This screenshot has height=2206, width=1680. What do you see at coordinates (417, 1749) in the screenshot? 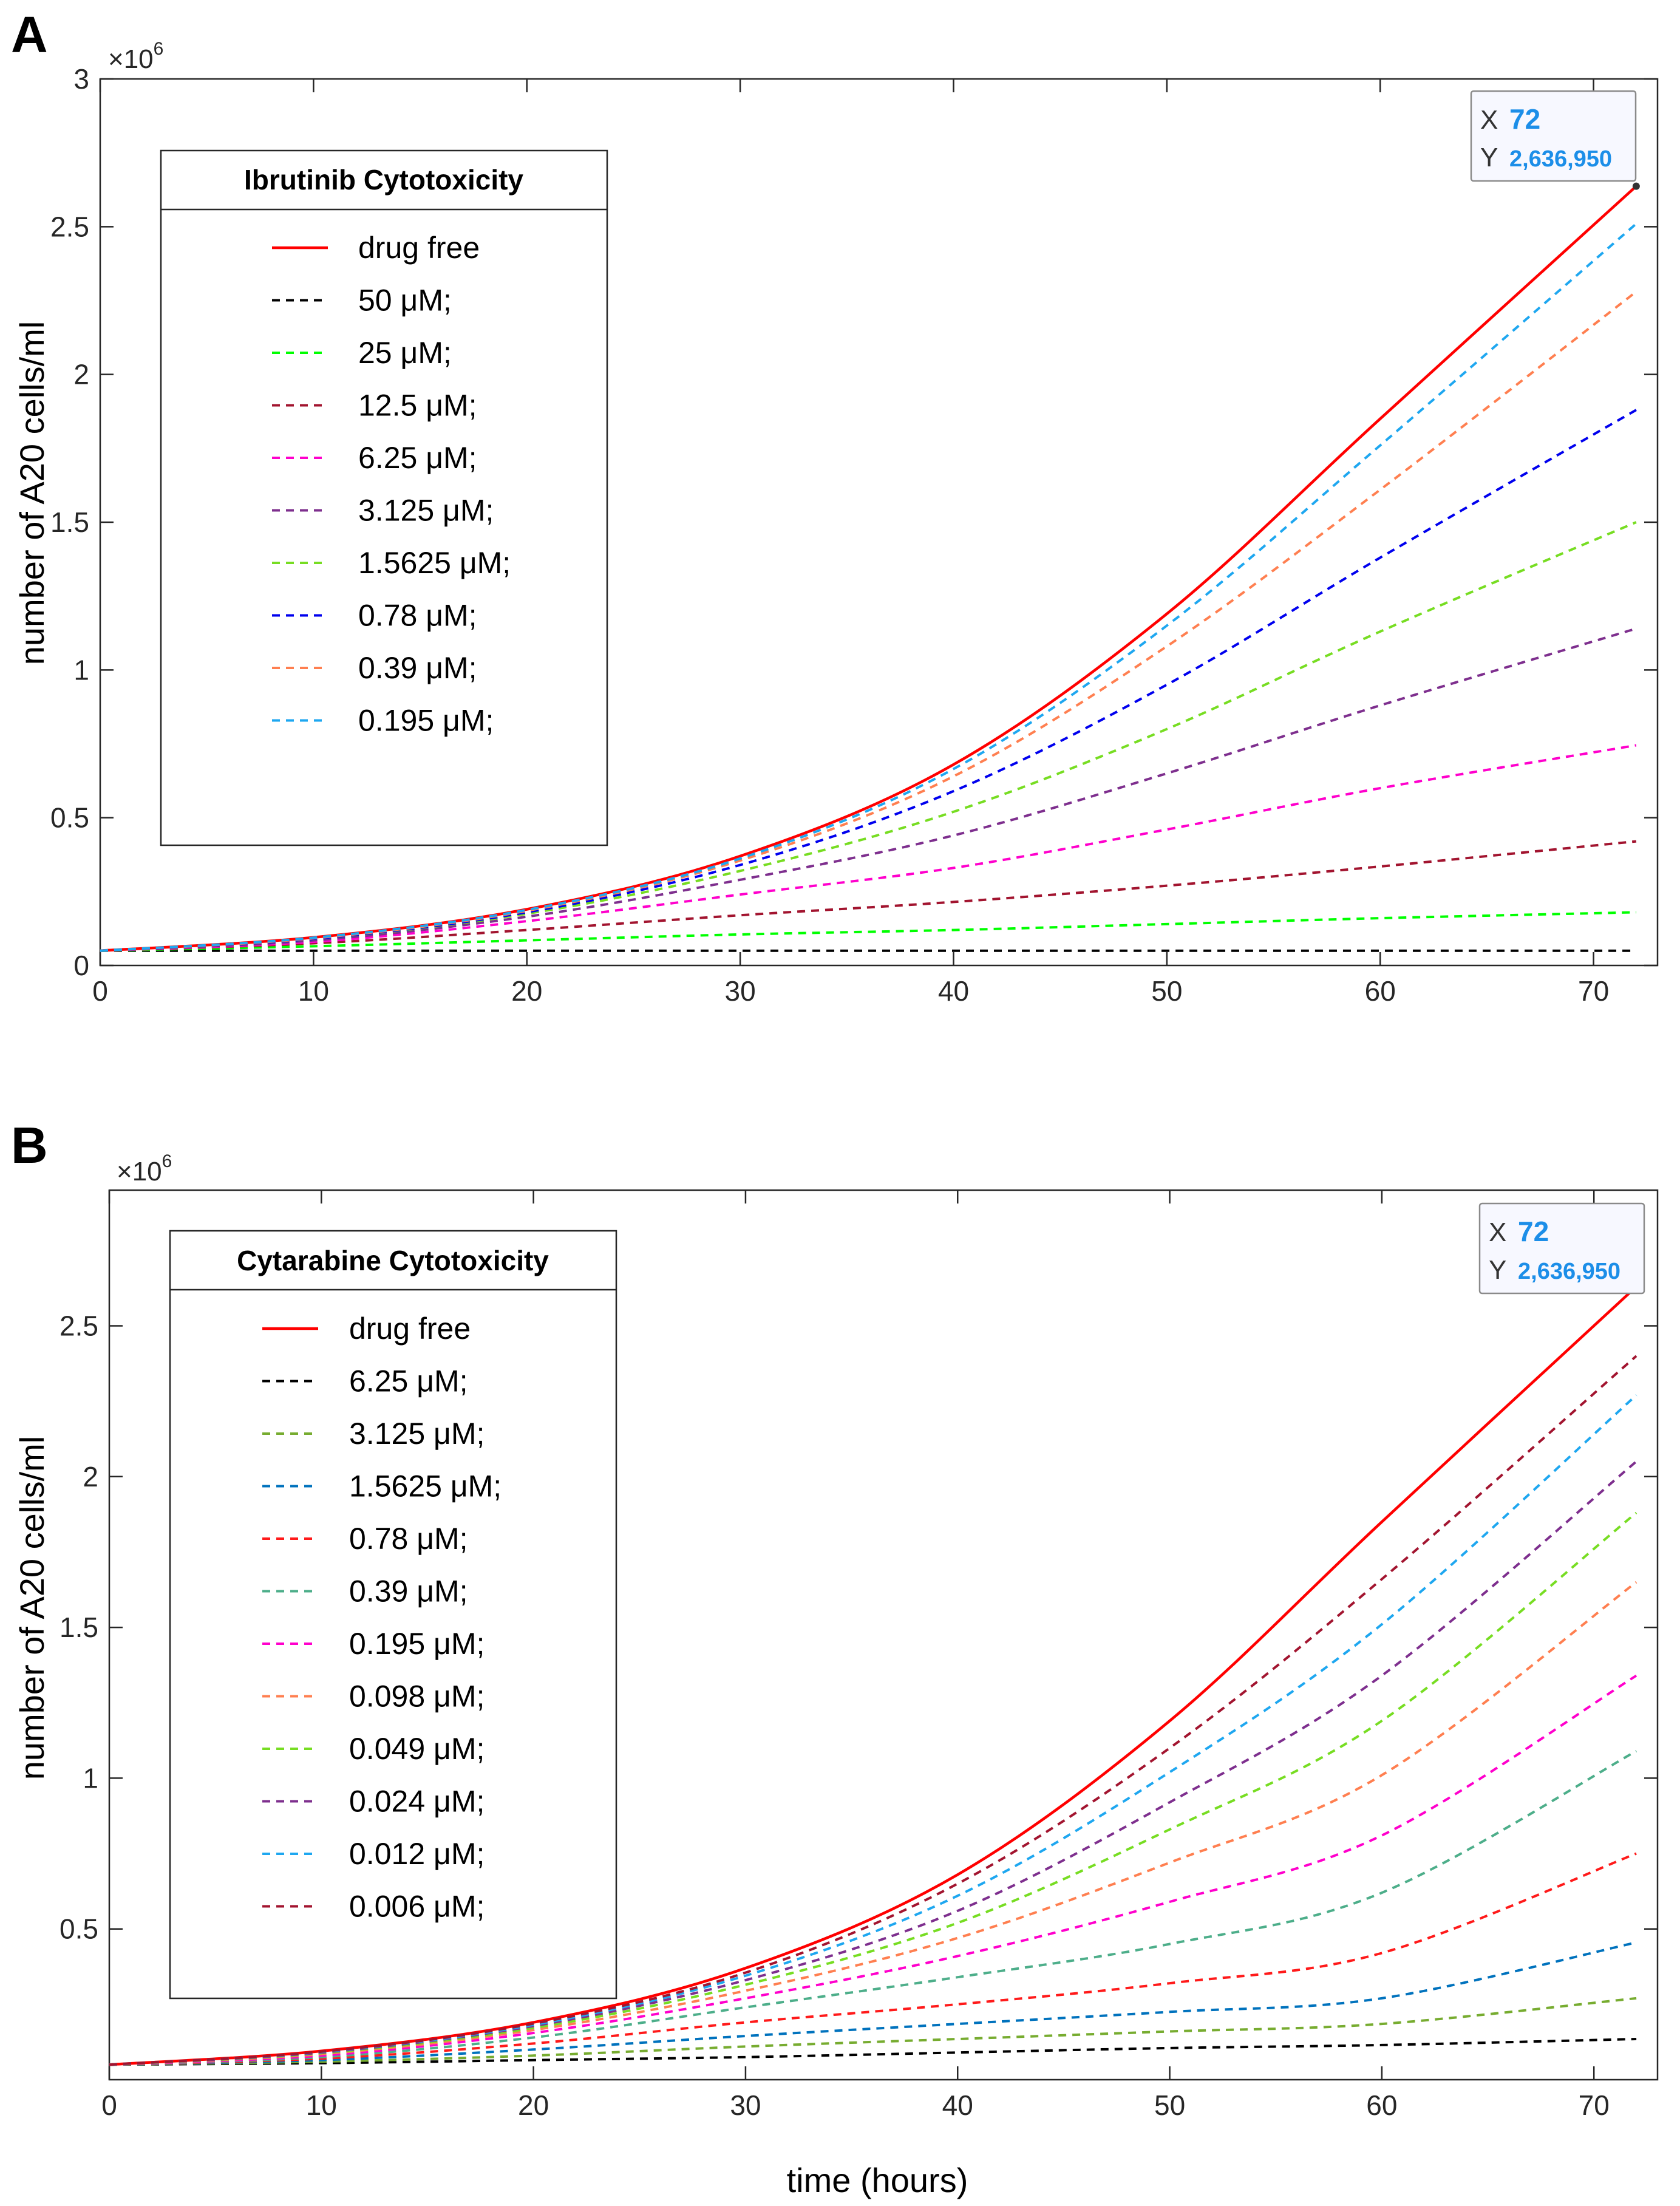
I see `legend-label: 0.049 μM;` at bounding box center [417, 1749].